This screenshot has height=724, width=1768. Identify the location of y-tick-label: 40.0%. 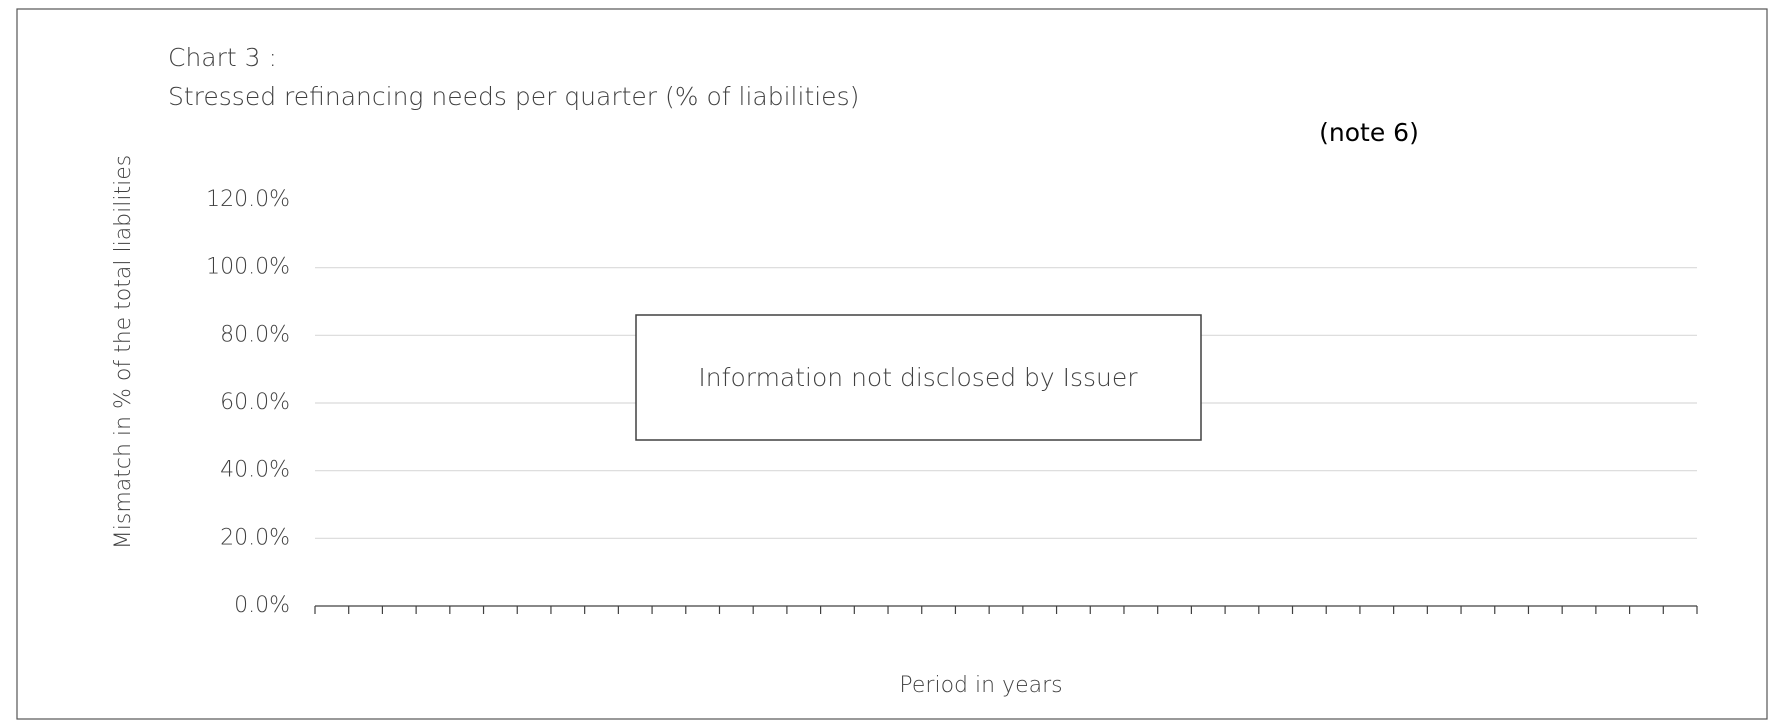
(255, 470).